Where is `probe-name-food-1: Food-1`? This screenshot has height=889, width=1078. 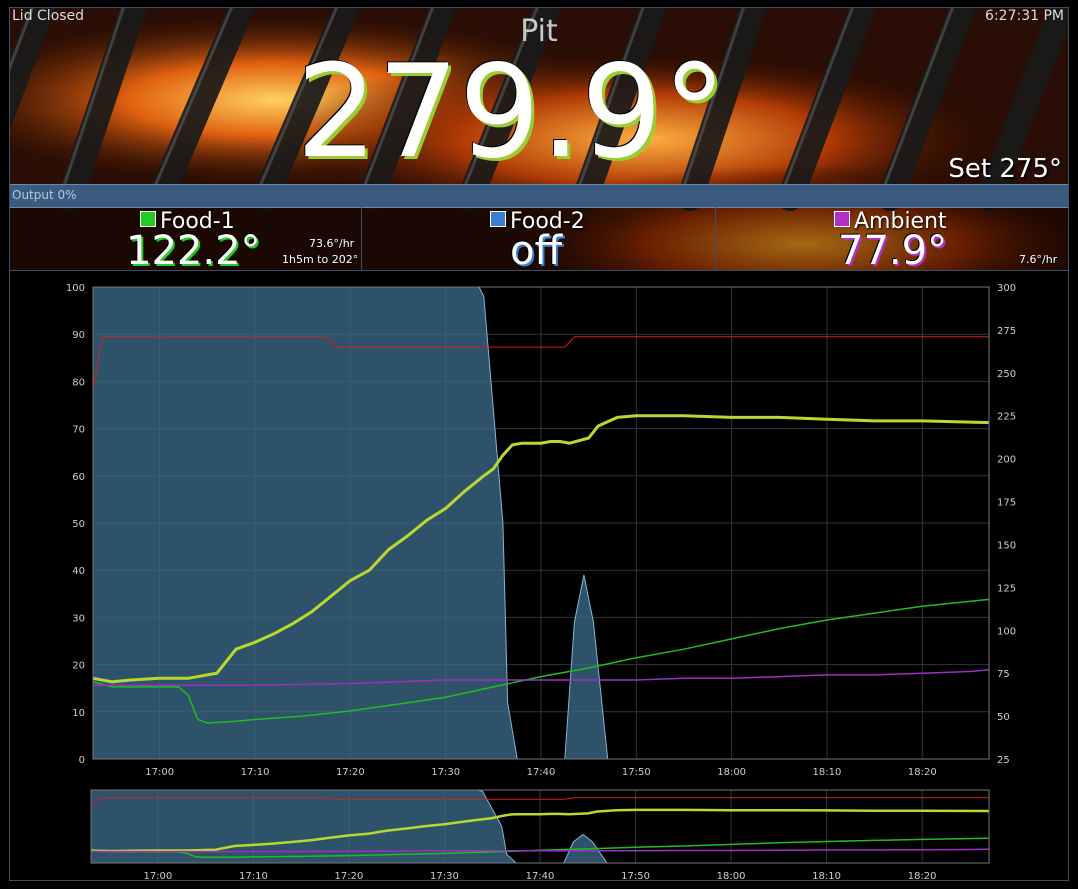
probe-name-food-1: Food-1 is located at coordinates (187, 221).